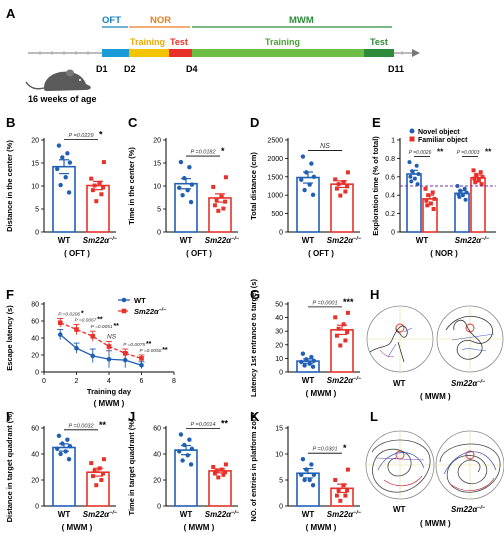 The height and width of the screenshot is (550, 504). I want to click on day-label-d2: D2, so click(130, 69).